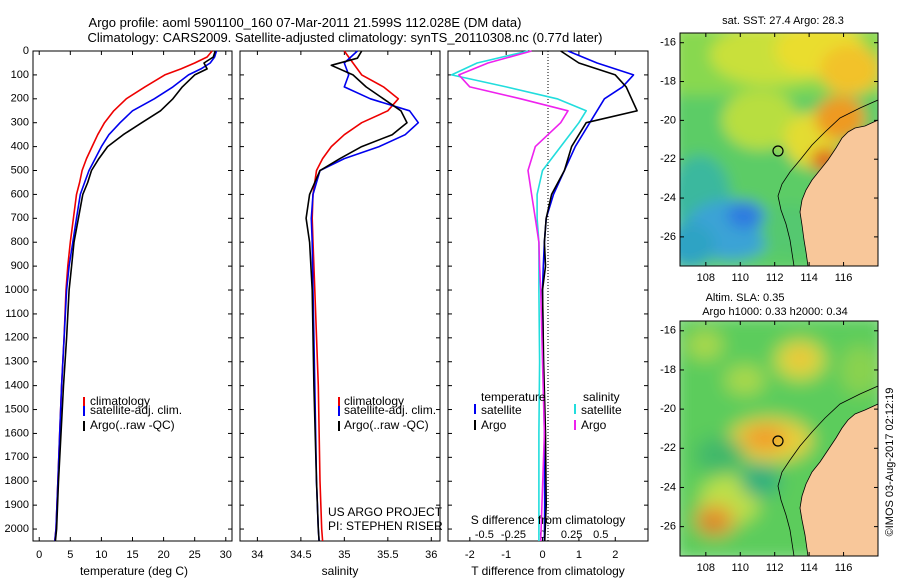 This screenshot has width=900, height=580. I want to click on s-tick-label: 0, so click(542, 535).